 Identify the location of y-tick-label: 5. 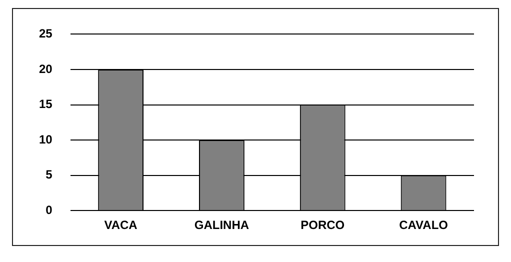
(49, 175).